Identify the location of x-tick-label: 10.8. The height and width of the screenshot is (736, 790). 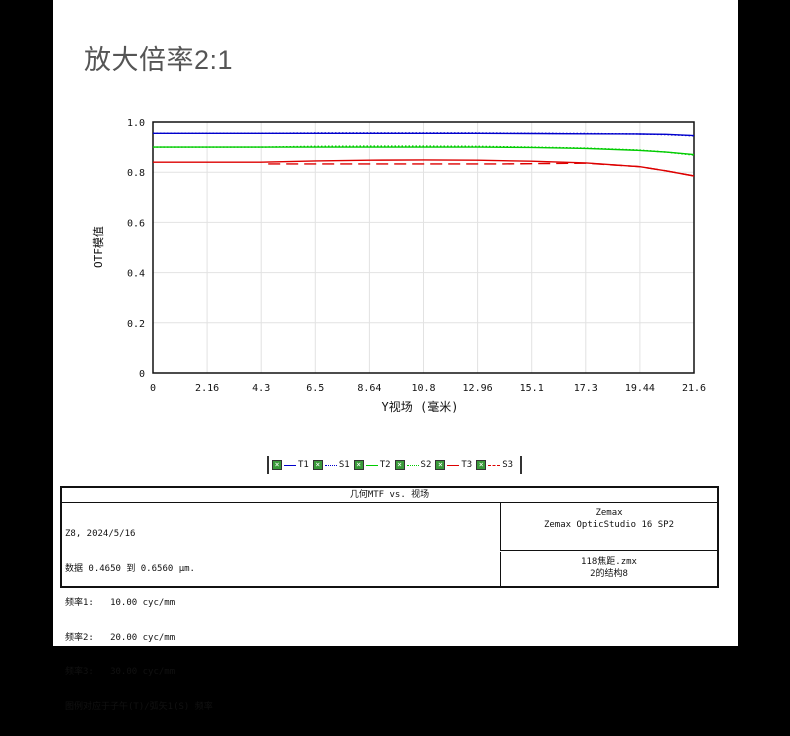
(423, 388).